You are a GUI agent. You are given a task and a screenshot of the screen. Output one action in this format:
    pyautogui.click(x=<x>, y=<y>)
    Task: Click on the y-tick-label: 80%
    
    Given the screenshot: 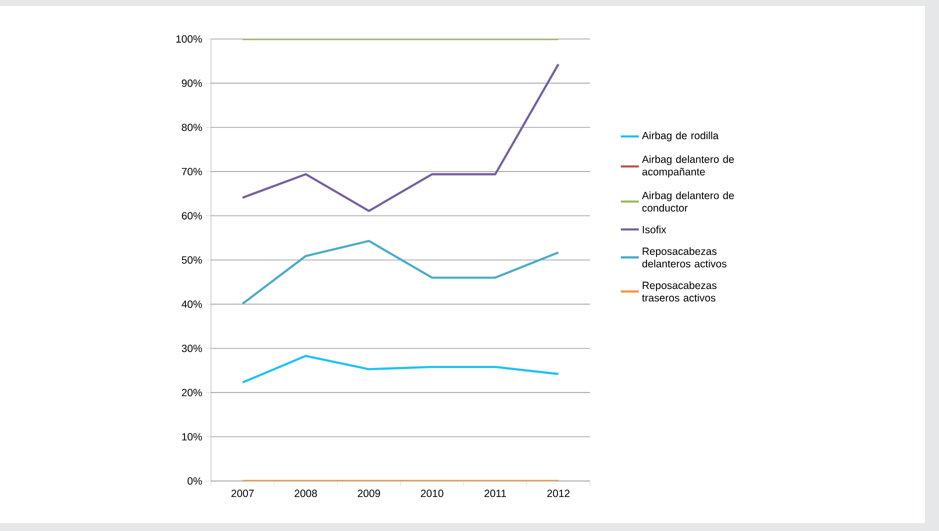 What is the action you would take?
    pyautogui.click(x=192, y=128)
    